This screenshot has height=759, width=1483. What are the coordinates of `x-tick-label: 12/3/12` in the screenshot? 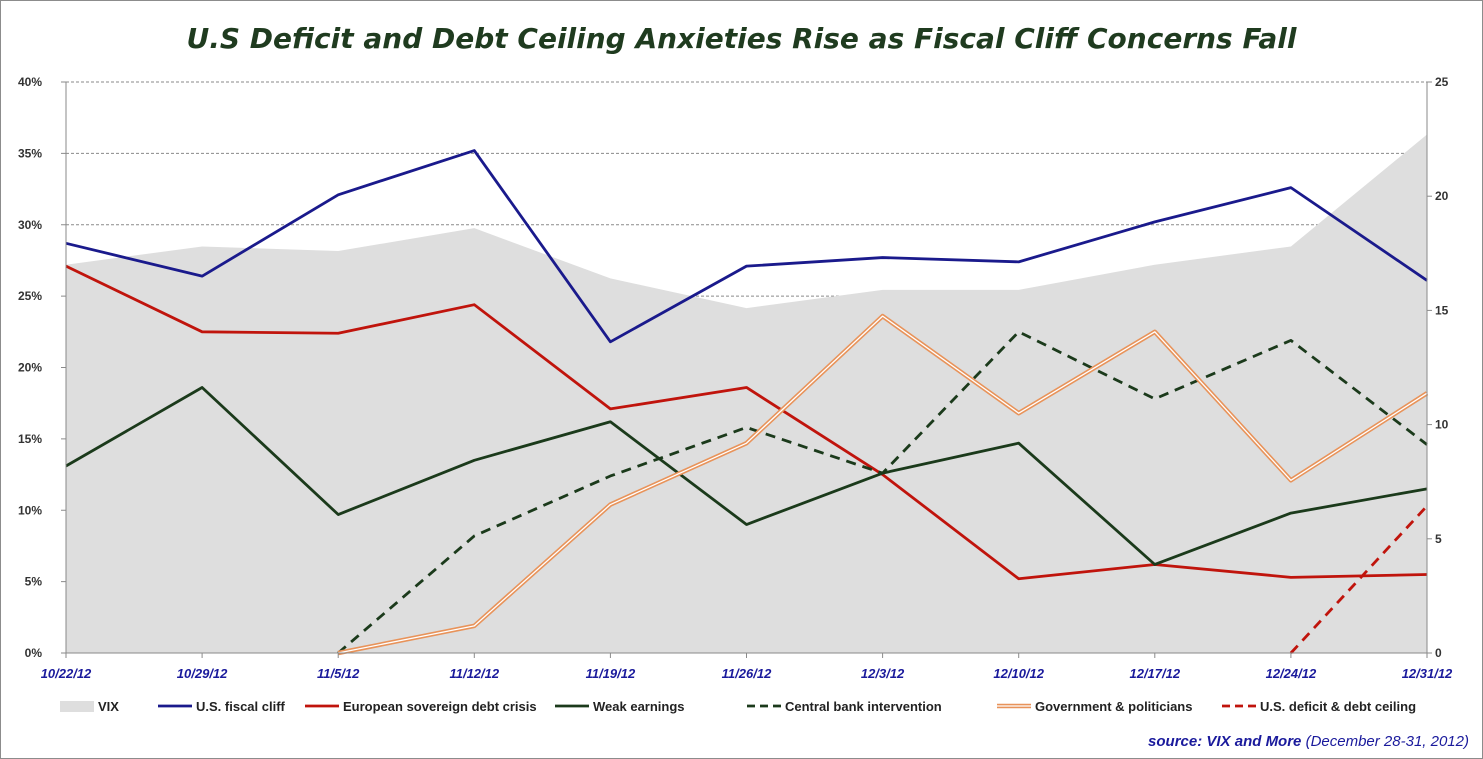 It's located at (883, 673).